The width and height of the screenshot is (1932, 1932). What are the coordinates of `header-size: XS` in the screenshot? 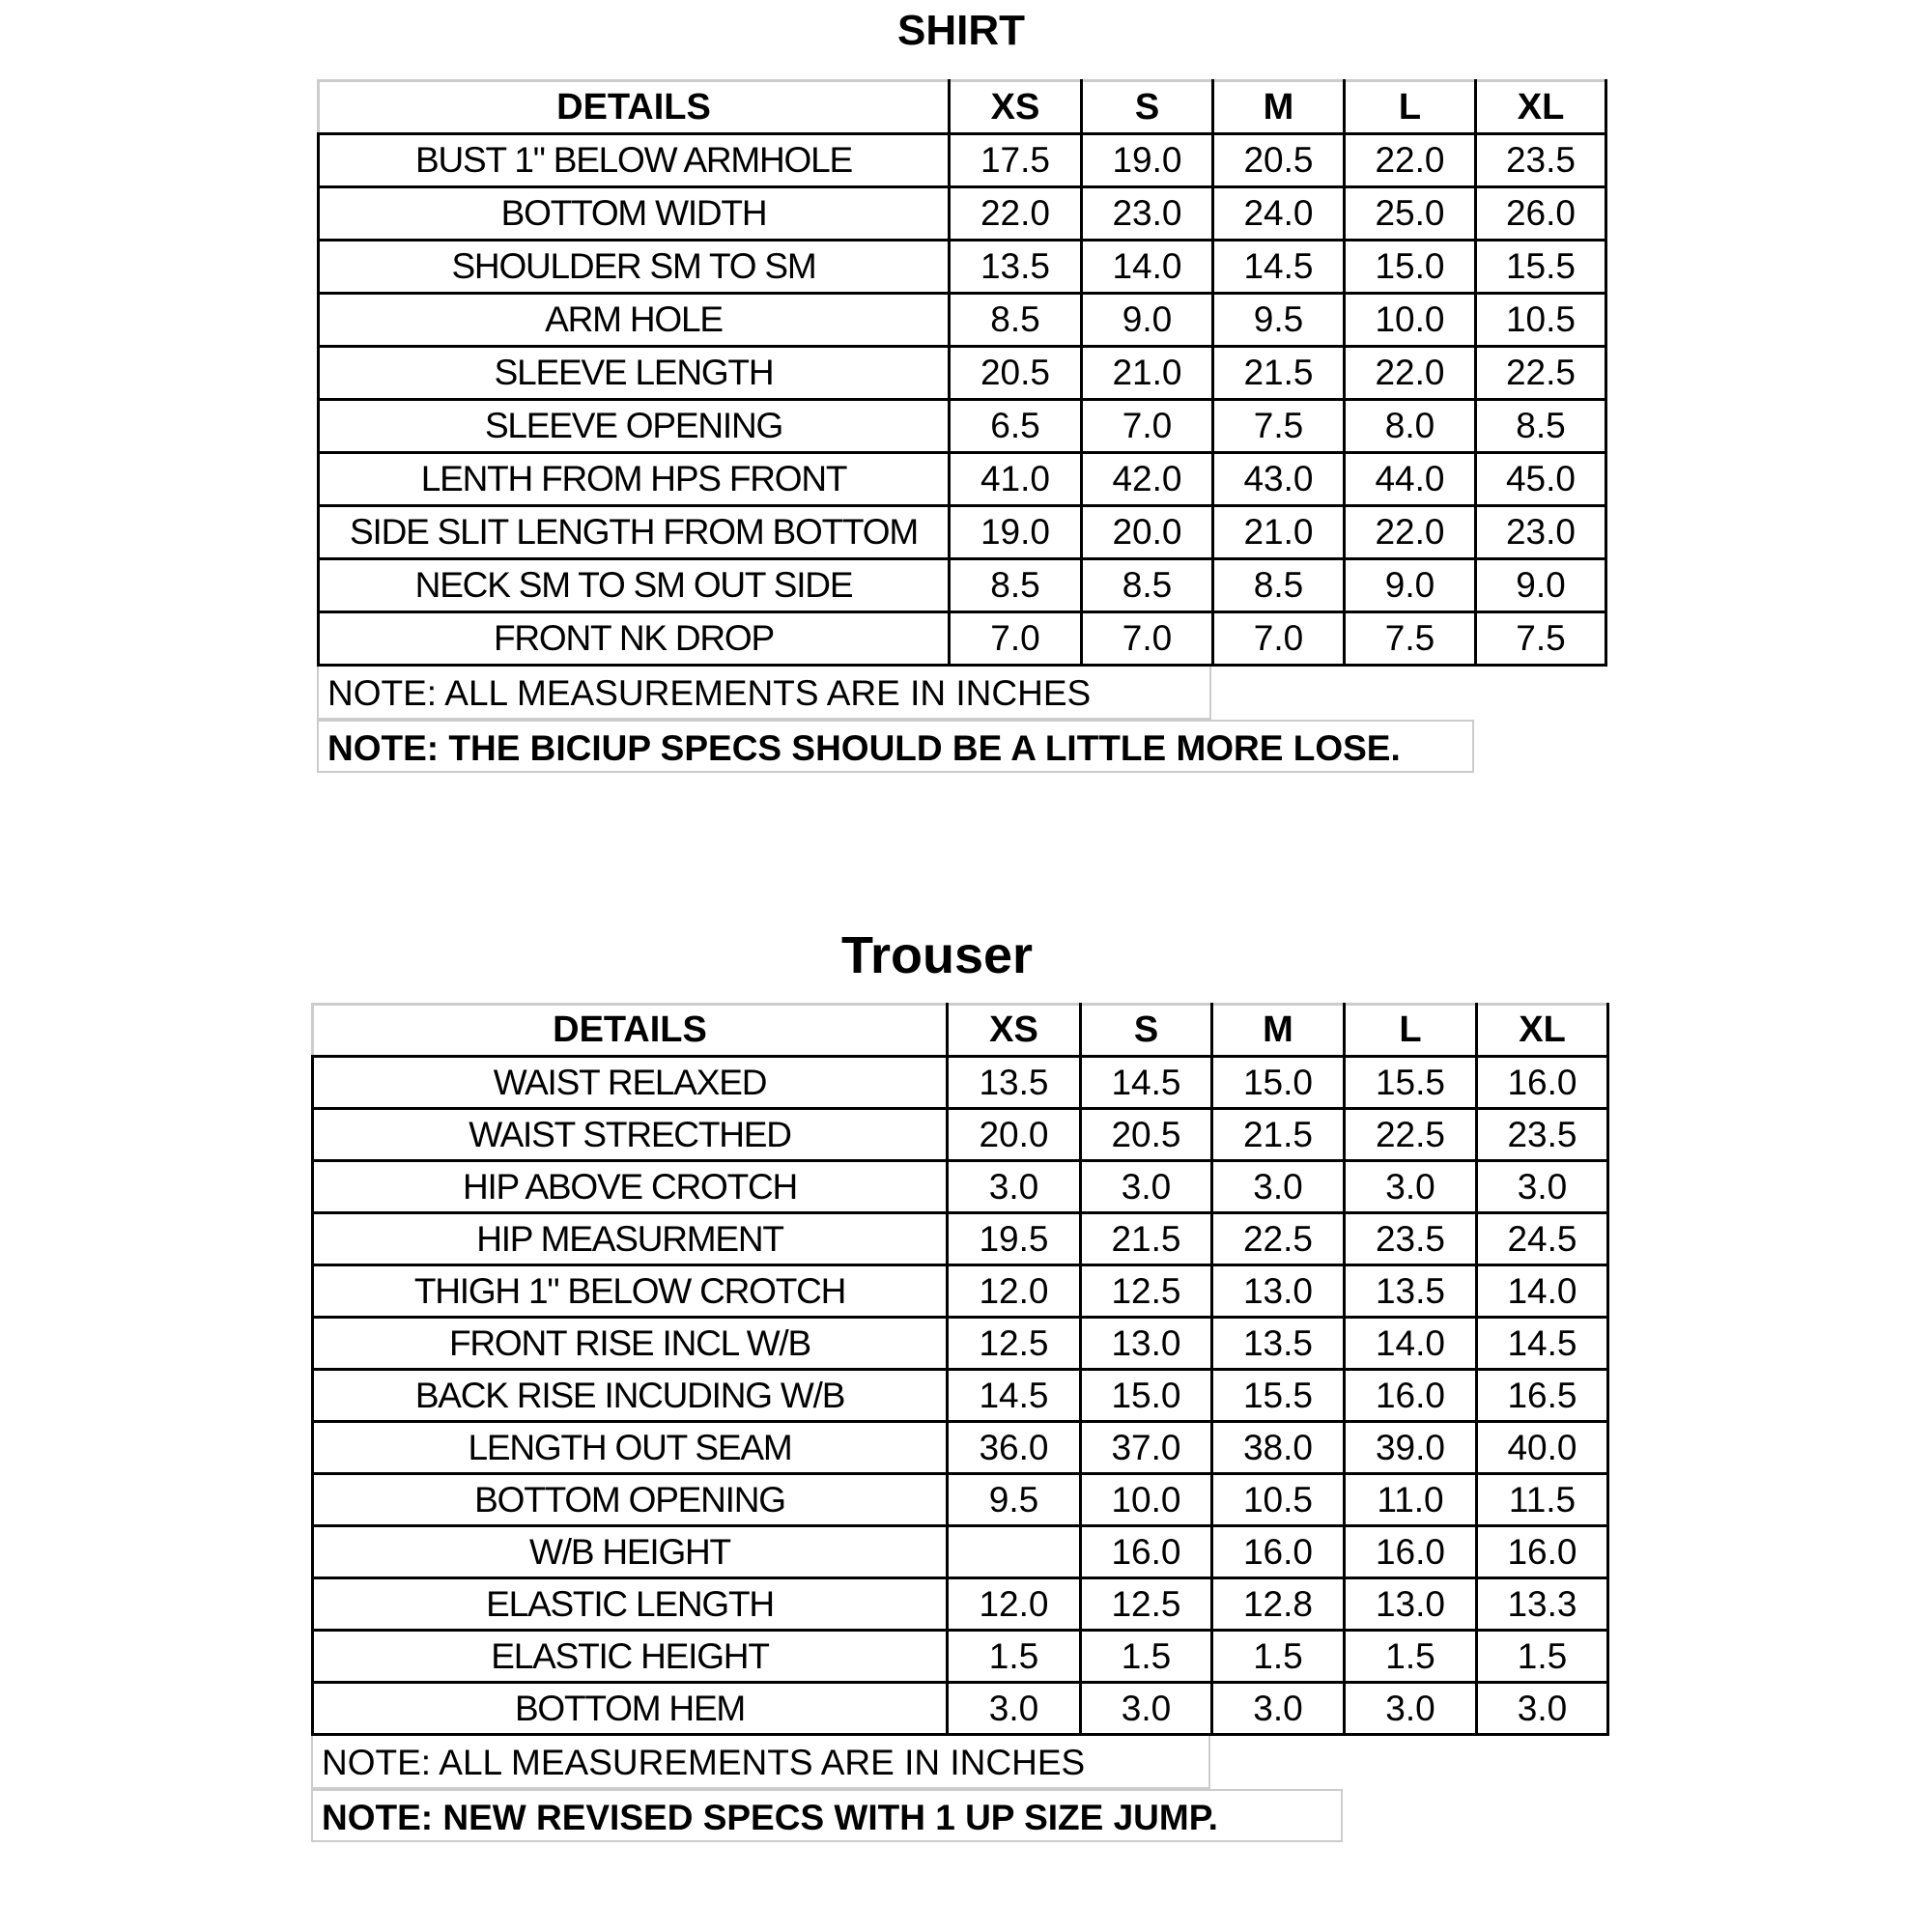 It's located at (1014, 1030).